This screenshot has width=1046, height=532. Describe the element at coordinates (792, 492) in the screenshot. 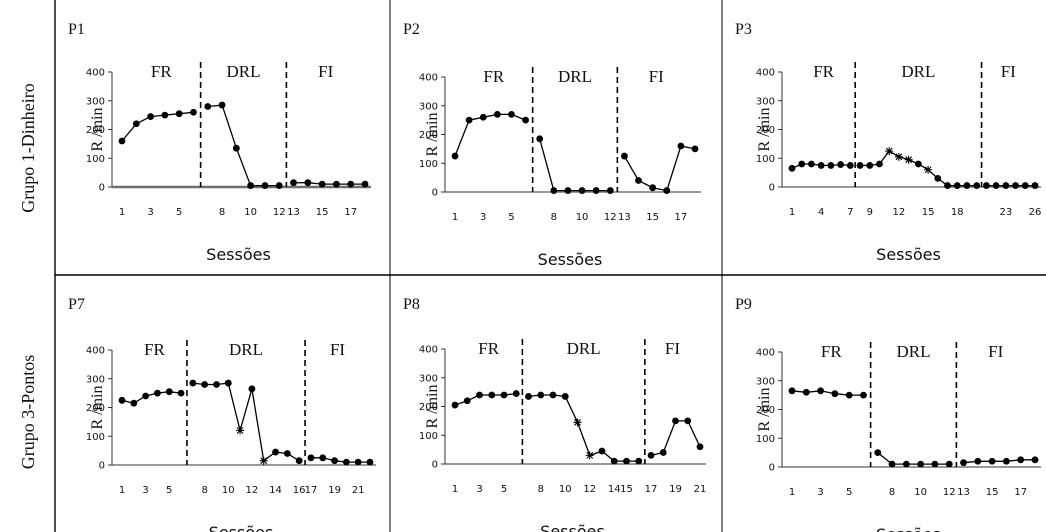

I see `x-tick-label: 1` at that location.